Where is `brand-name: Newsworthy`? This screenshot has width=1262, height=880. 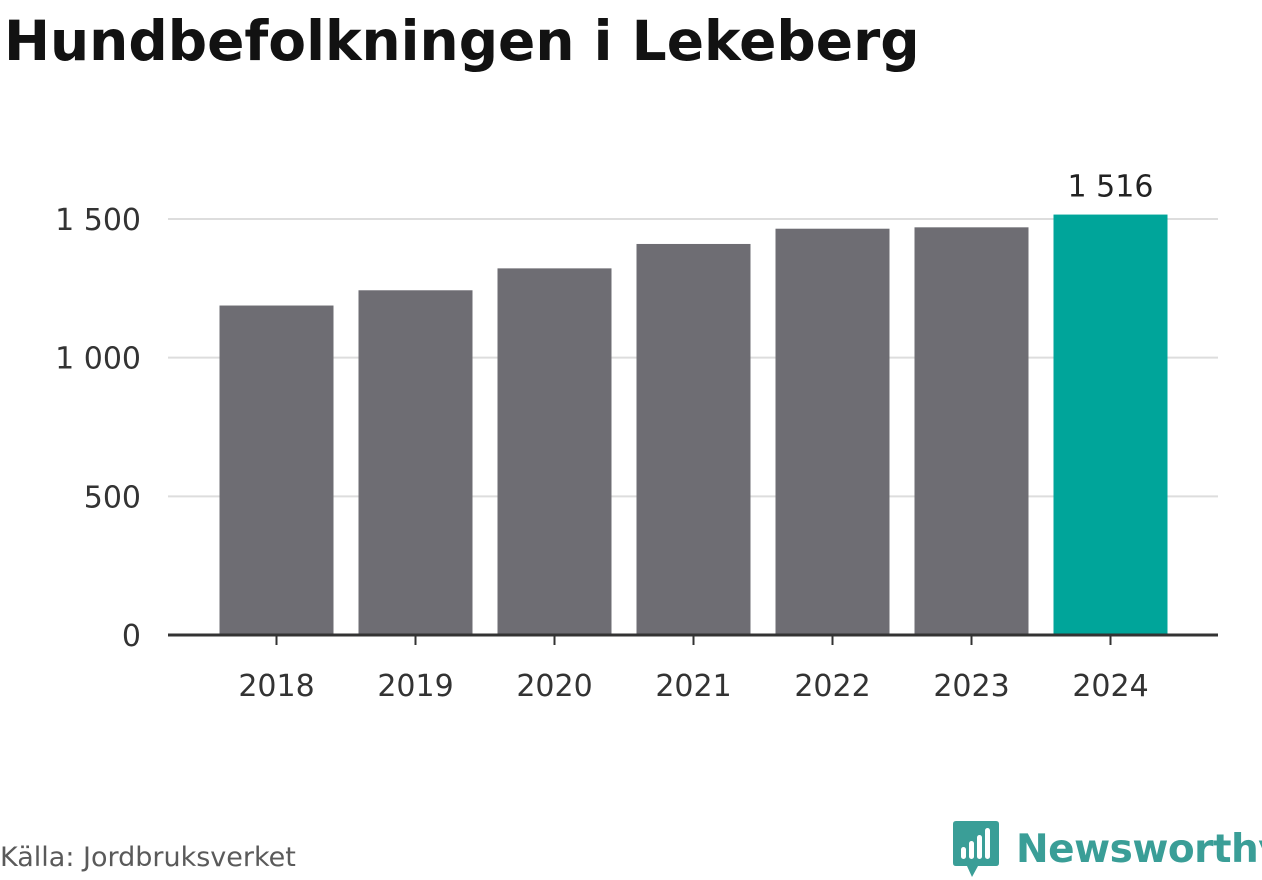 brand-name: Newsworthy is located at coordinates (1139, 849).